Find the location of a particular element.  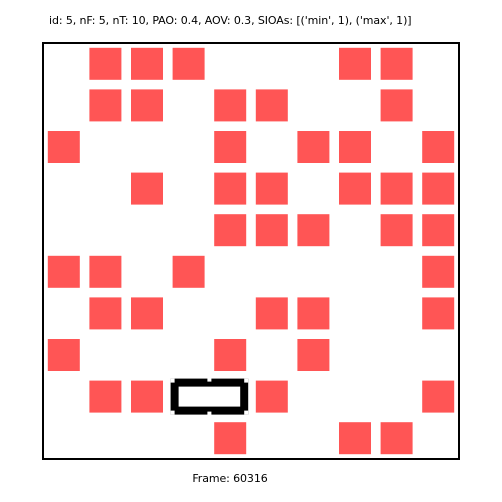

frame-counter-text: Frame: 60316 is located at coordinates (230, 478).